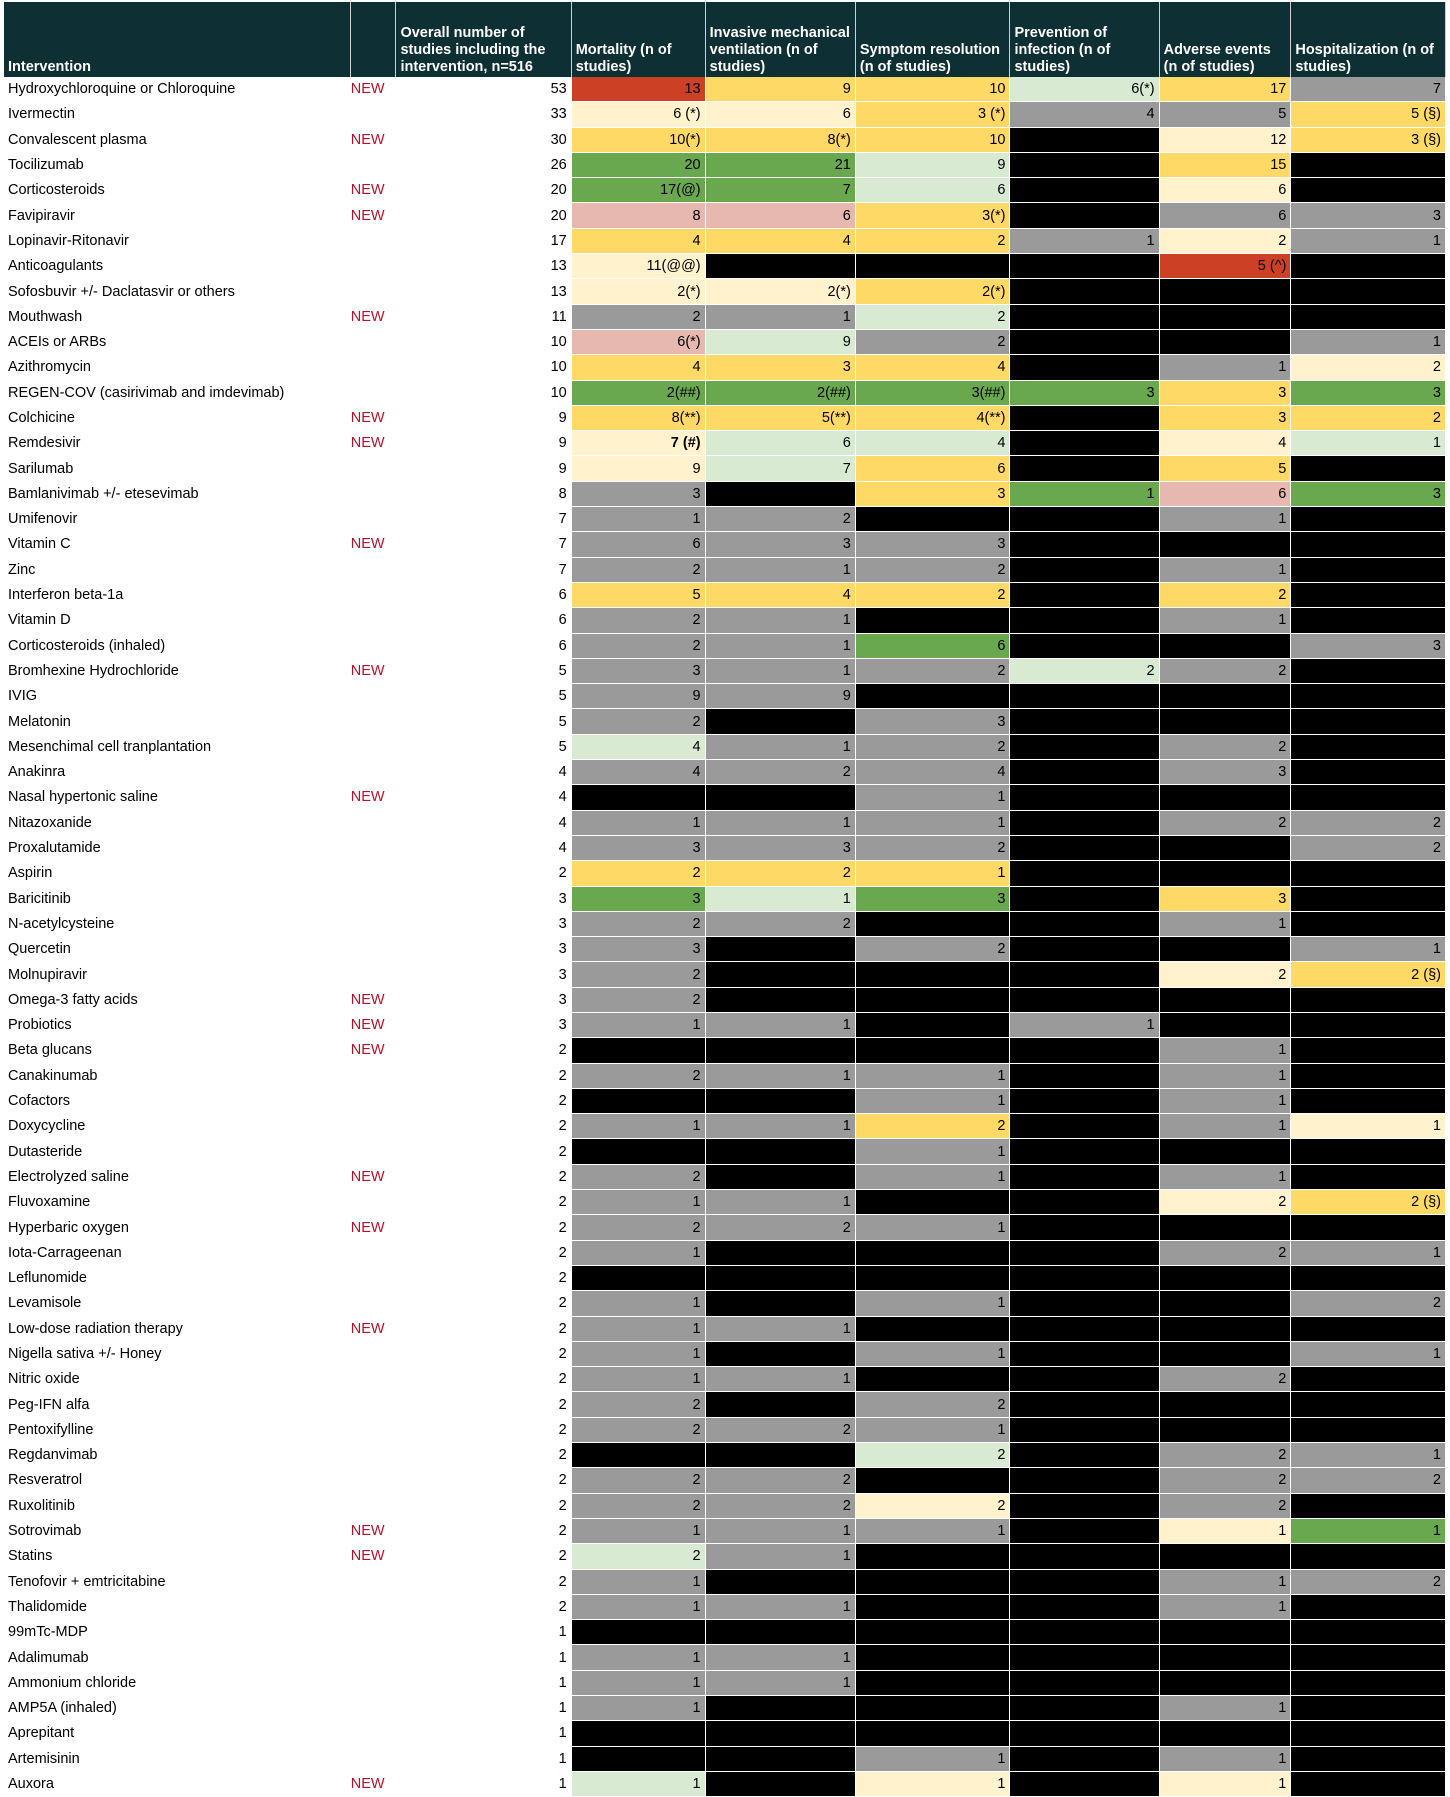 The image size is (1450, 1797). I want to click on adverse-cell: 3, so click(1225, 899).